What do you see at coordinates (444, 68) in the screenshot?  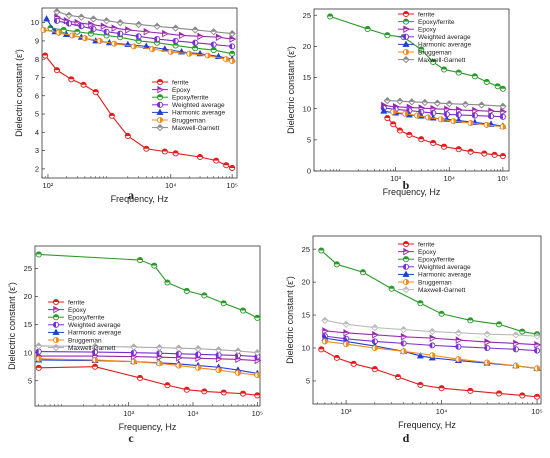 I see `data-point-b-1-6-fill` at bounding box center [444, 68].